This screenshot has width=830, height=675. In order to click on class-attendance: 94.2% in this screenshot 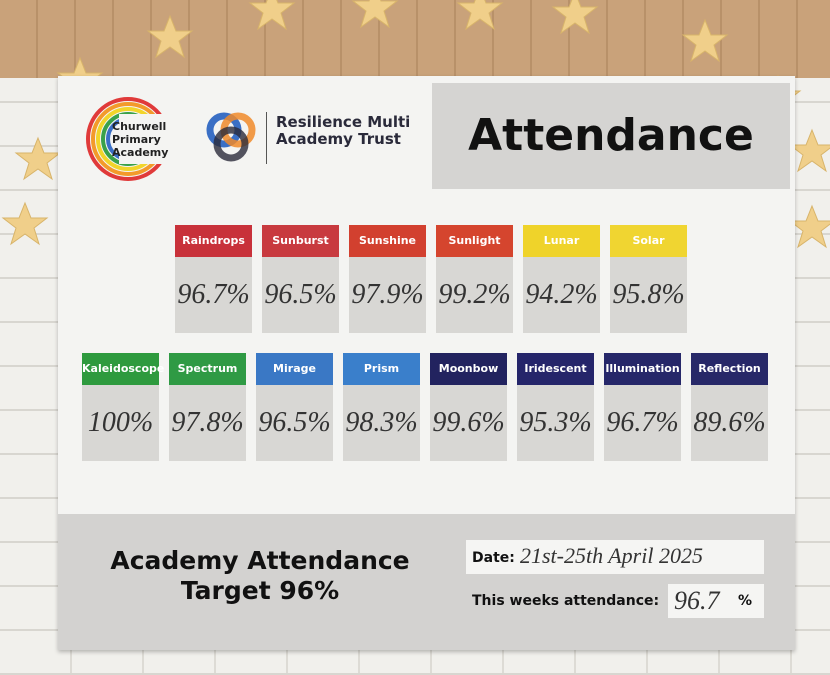, I will do `click(561, 295)`.